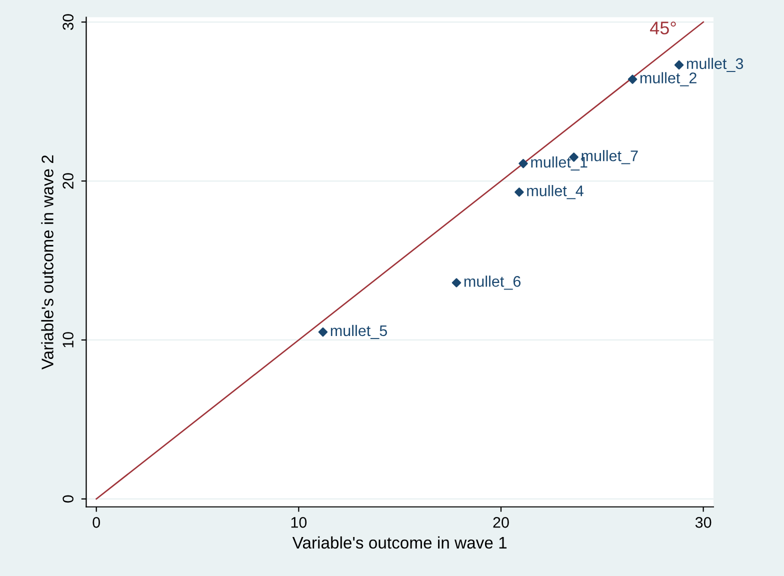  Describe the element at coordinates (555, 192) in the screenshot. I see `annotation: mullet_4` at that location.